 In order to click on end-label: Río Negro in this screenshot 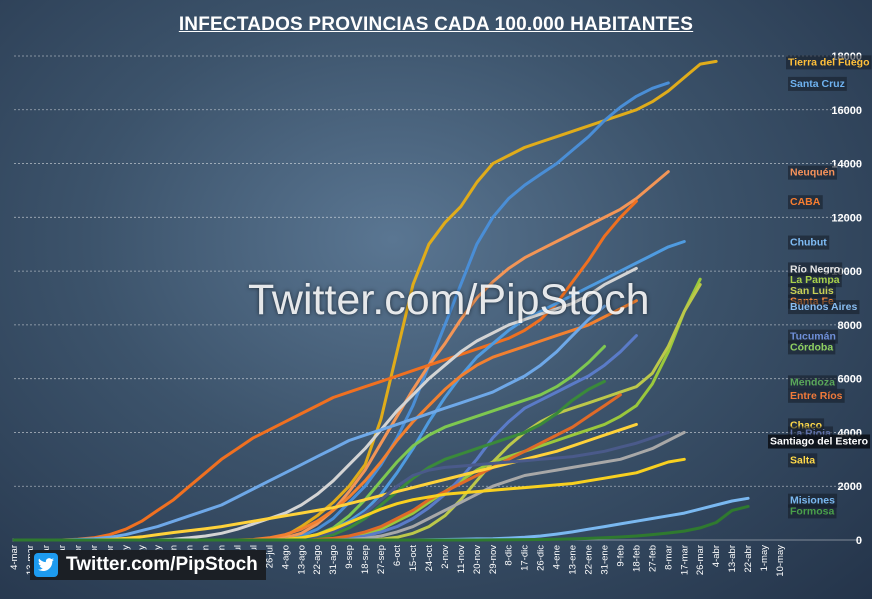, I will do `click(815, 269)`.